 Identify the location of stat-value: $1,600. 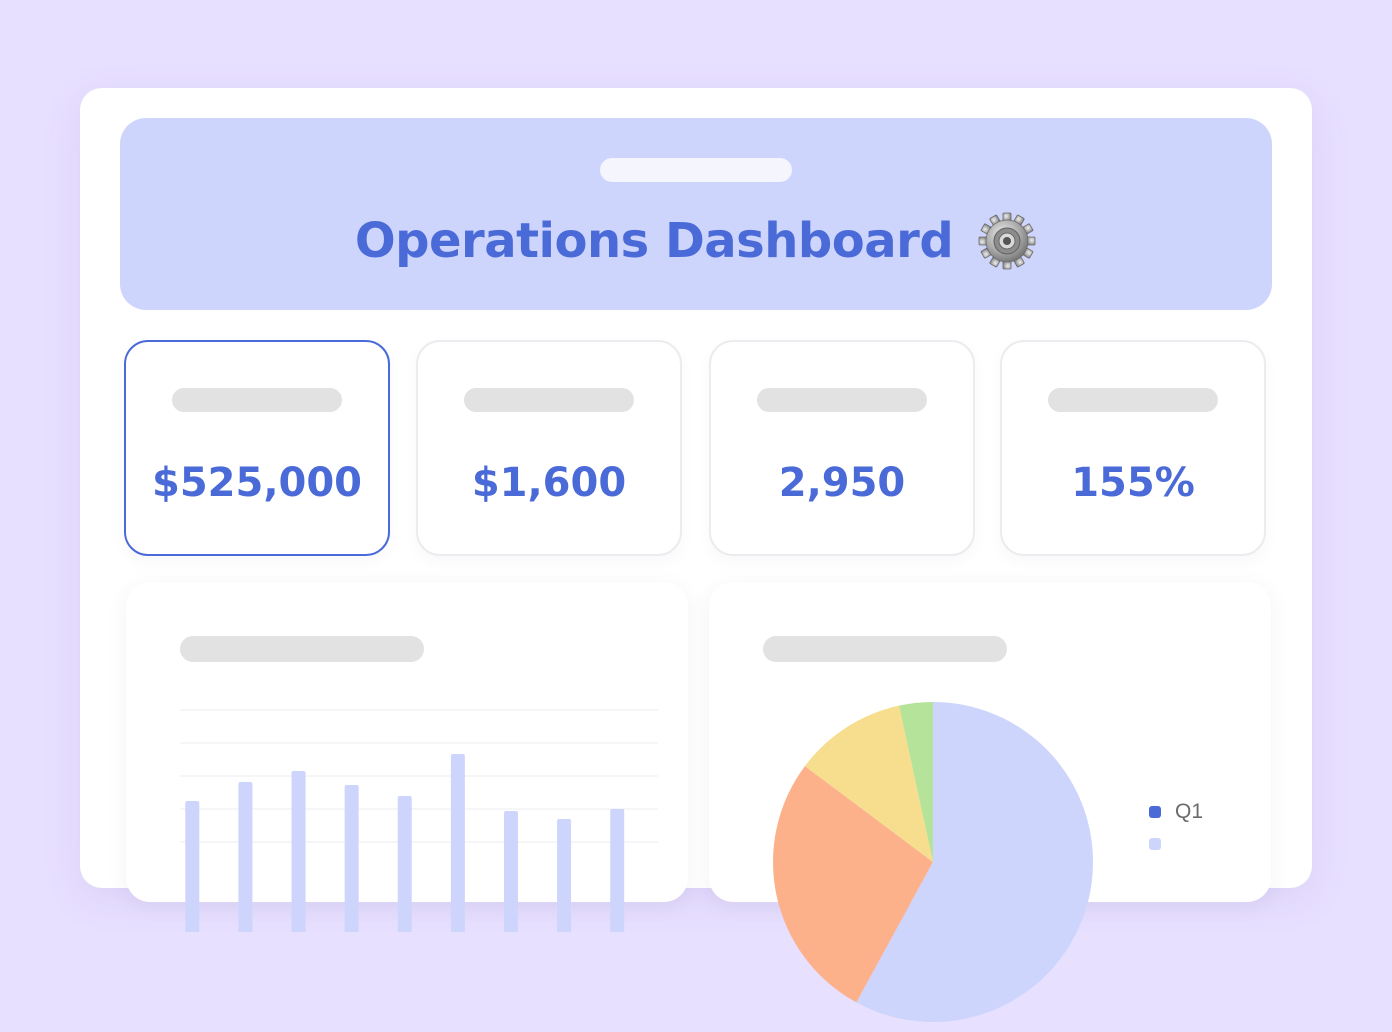
(549, 483).